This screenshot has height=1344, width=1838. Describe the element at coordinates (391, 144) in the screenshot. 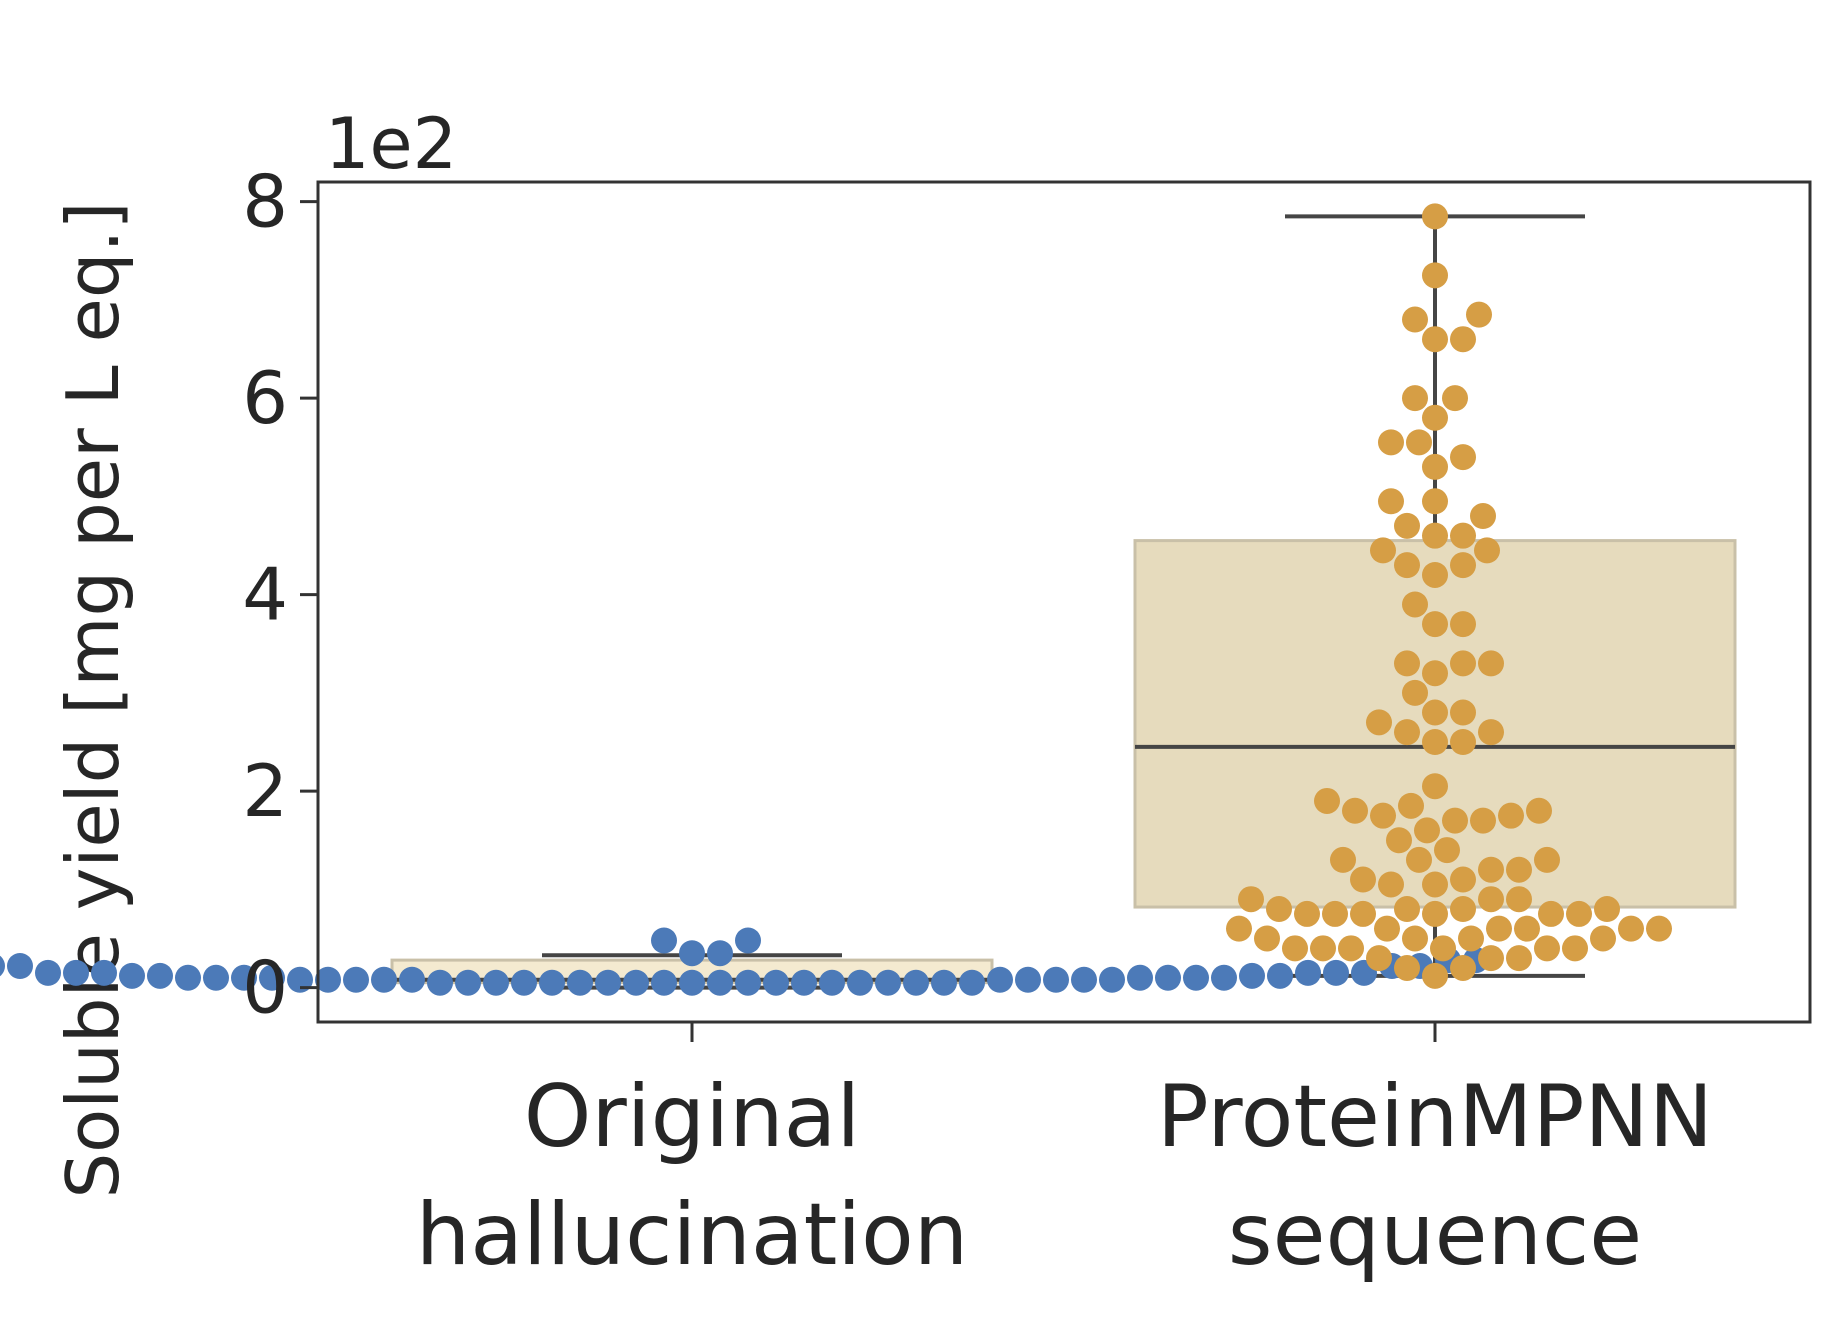

I see `y-offset-label: 1e2` at that location.